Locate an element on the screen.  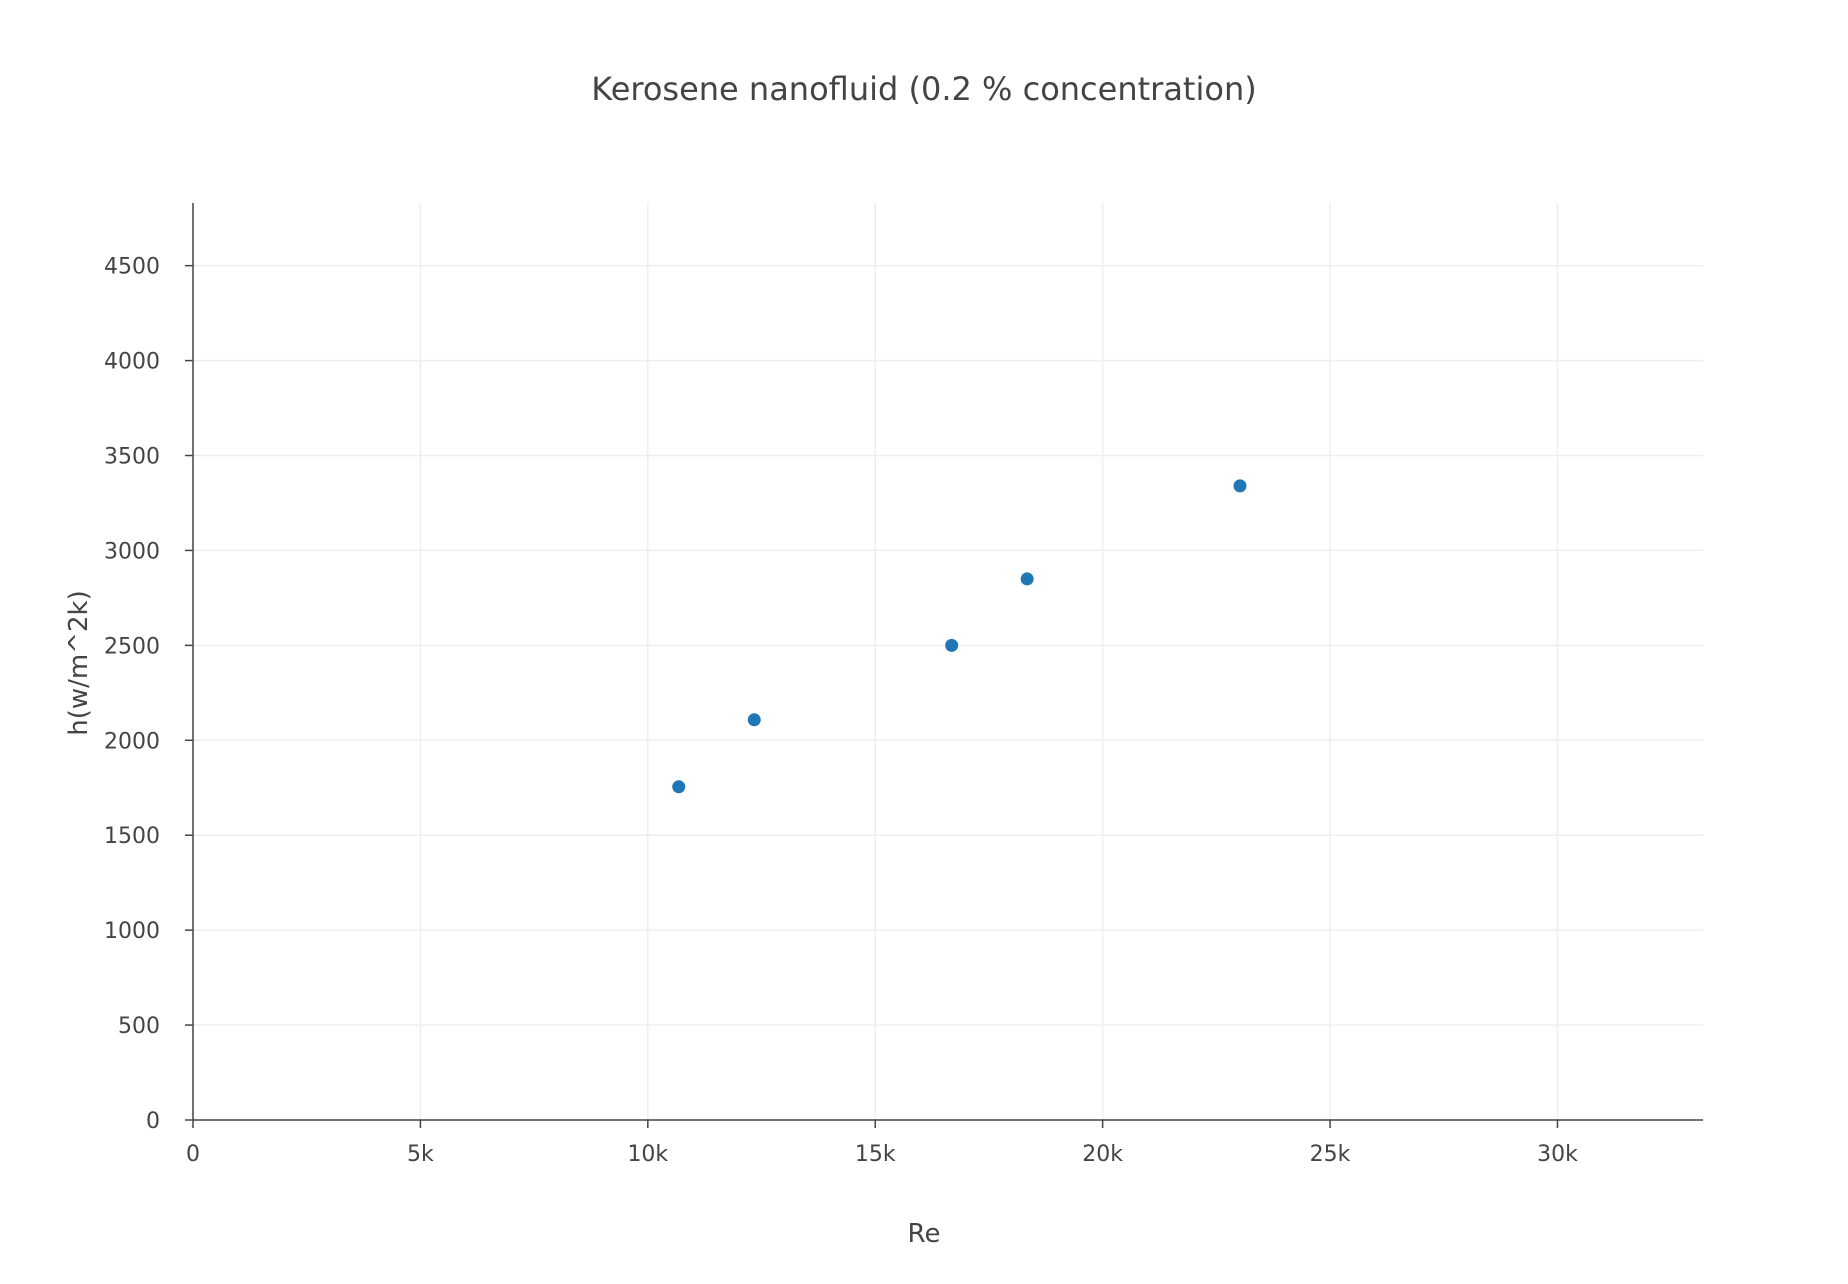
x-tick-label: 25k is located at coordinates (1330, 1154).